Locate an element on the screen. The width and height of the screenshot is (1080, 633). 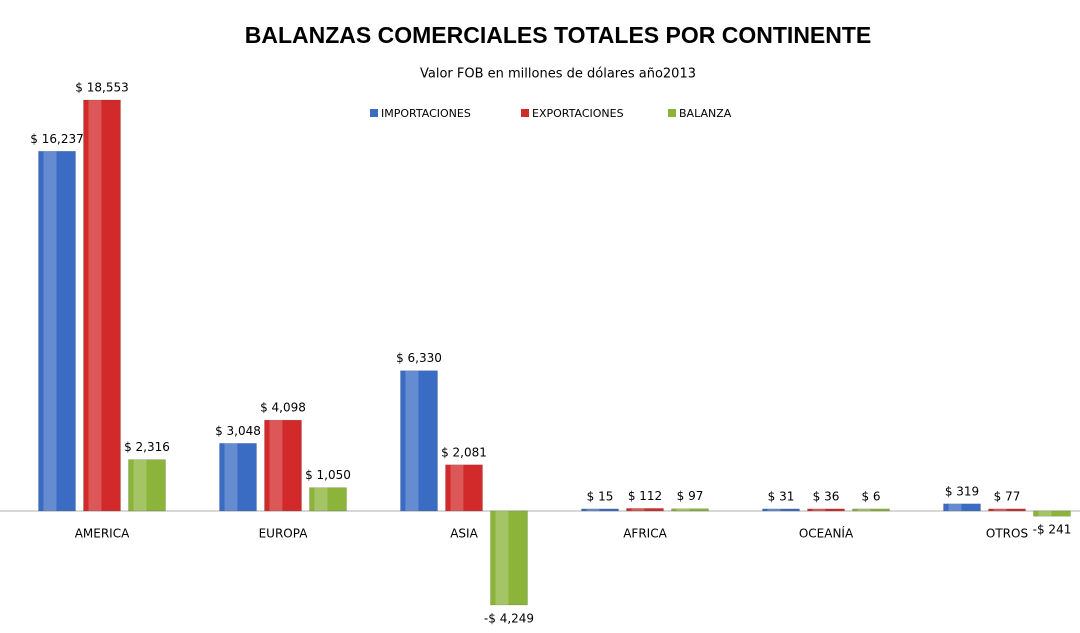
value-label: $ 319 is located at coordinates (962, 491).